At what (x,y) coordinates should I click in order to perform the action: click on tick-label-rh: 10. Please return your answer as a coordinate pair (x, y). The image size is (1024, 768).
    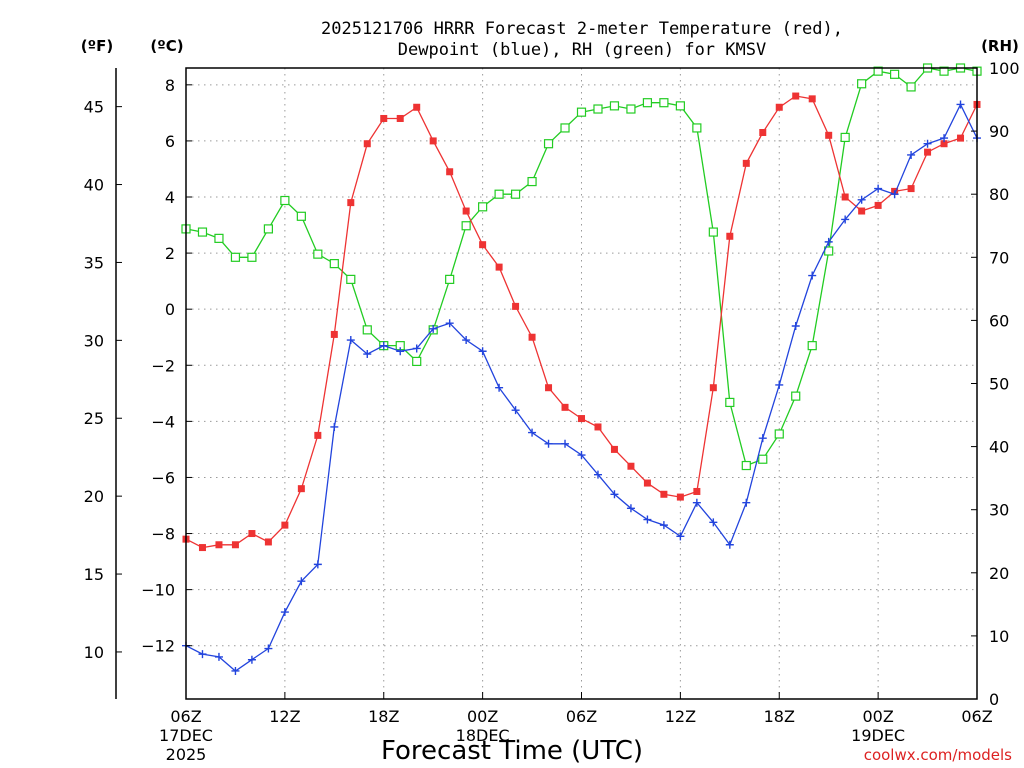
    Looking at the image, I should click on (999, 636).